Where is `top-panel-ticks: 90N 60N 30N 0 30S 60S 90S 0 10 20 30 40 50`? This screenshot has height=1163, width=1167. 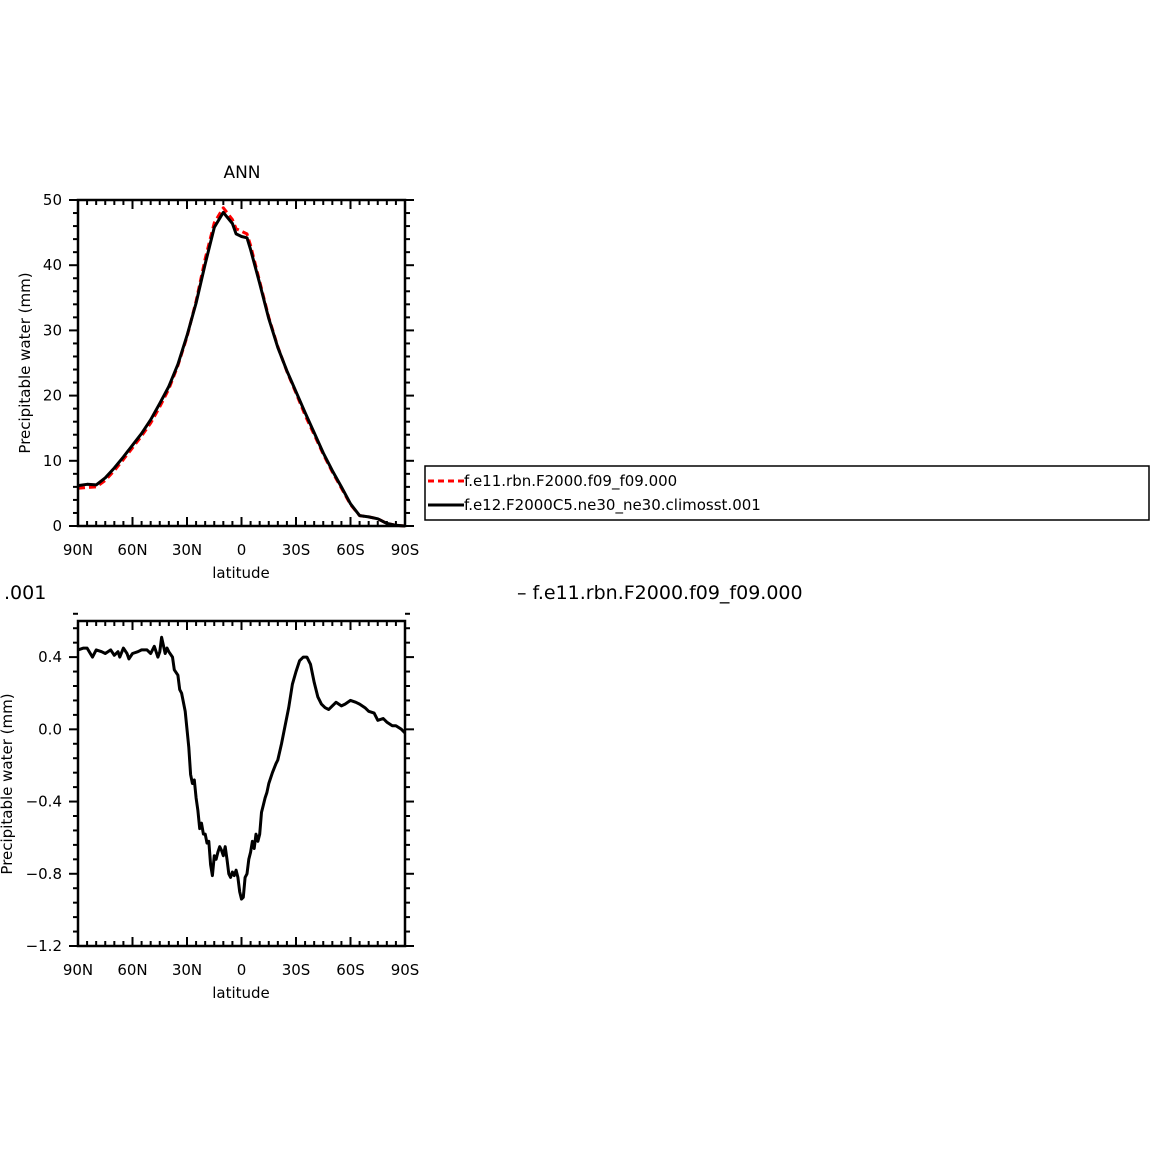
top-panel-ticks: 90N 60N 30N 0 30S 60S 90S 0 10 20 30 40 50 is located at coordinates (231, 375).